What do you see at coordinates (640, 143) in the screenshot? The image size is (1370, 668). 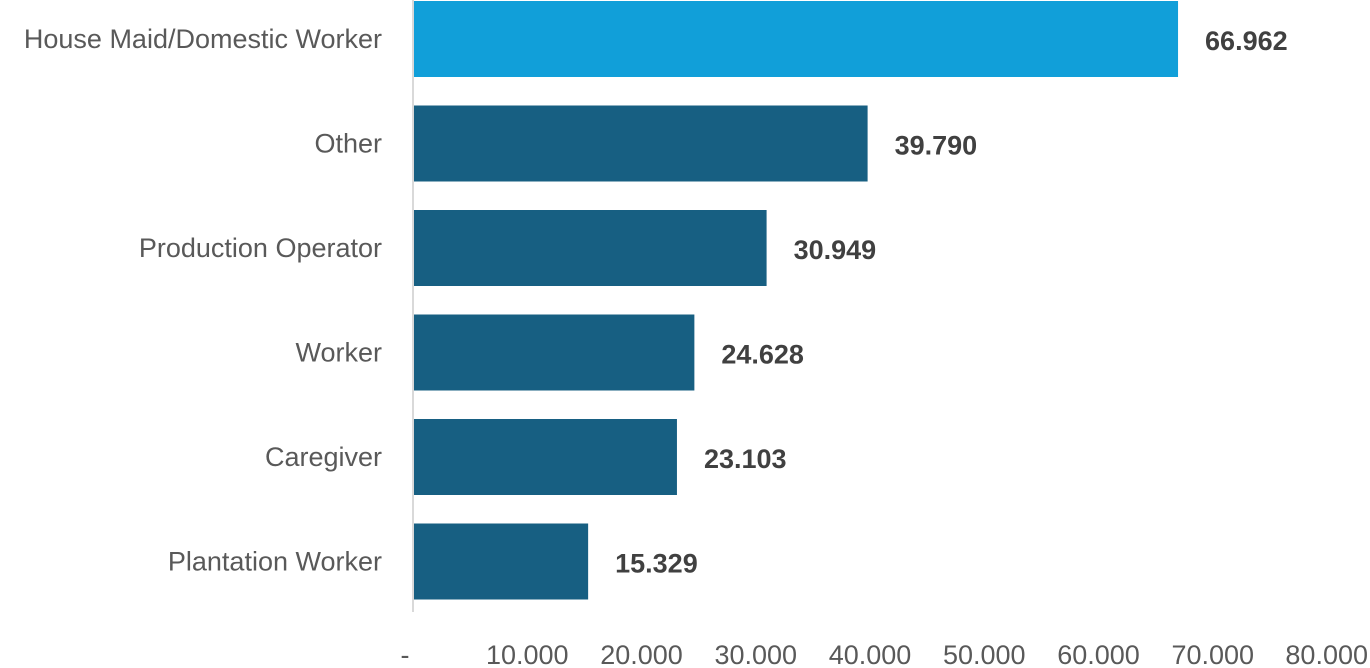 I see `bar-other` at bounding box center [640, 143].